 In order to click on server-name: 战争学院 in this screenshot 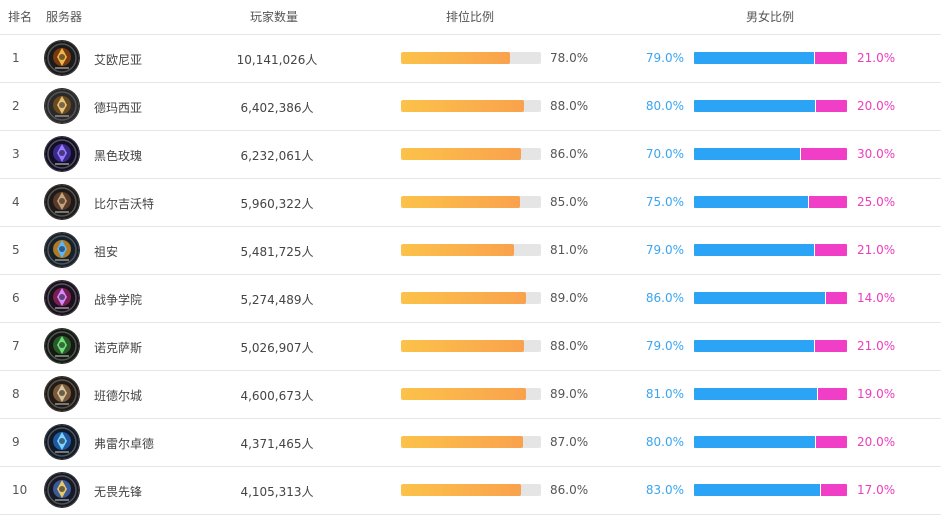, I will do `click(118, 300)`.